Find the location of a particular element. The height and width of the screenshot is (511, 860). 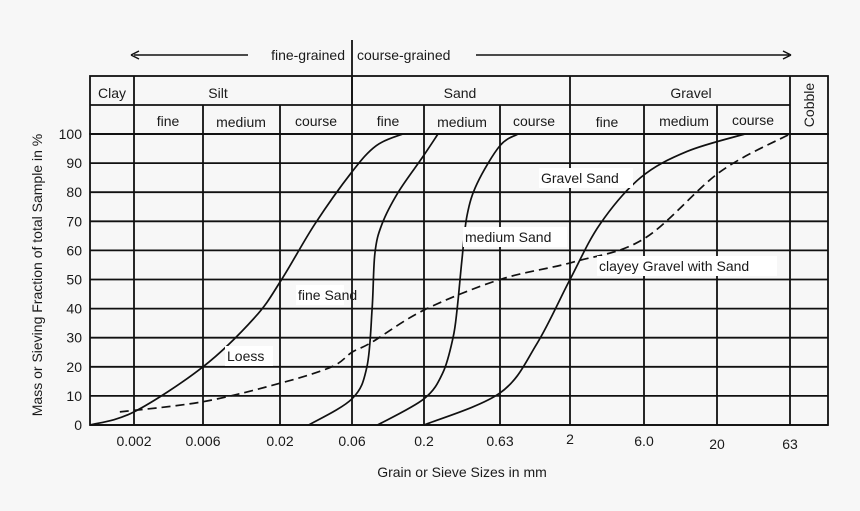

label-medium-sand: medium Sand is located at coordinates (508, 237).